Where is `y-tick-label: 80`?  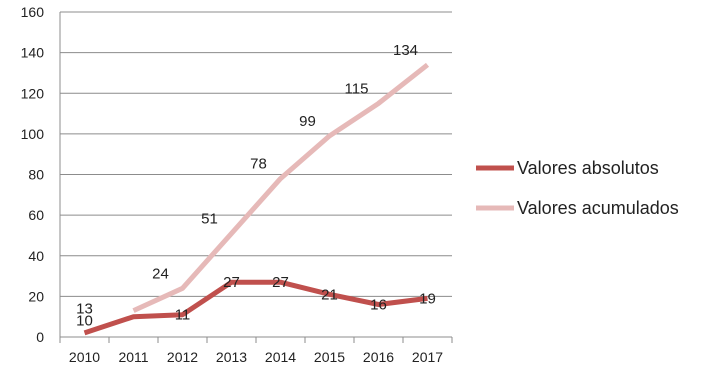 y-tick-label: 80 is located at coordinates (36, 175).